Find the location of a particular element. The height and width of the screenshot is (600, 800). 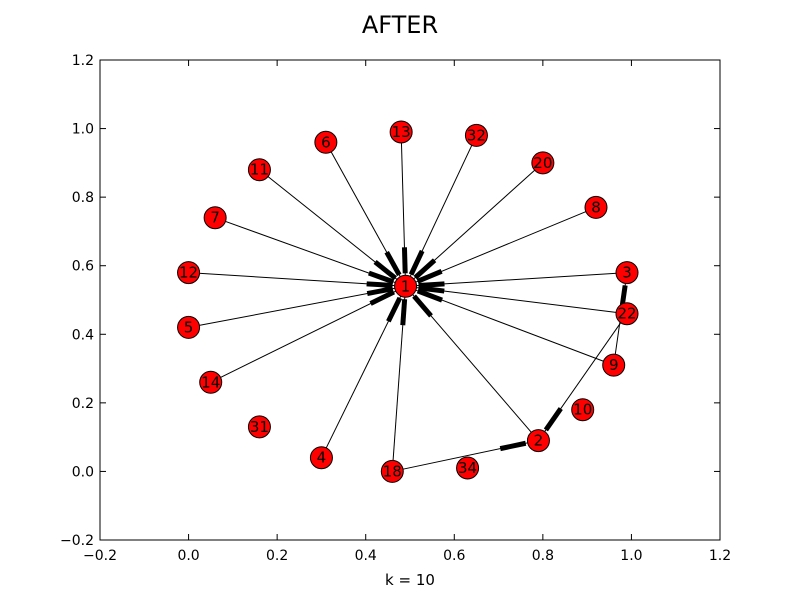

x-tick-label: 0.4 is located at coordinates (366, 556).